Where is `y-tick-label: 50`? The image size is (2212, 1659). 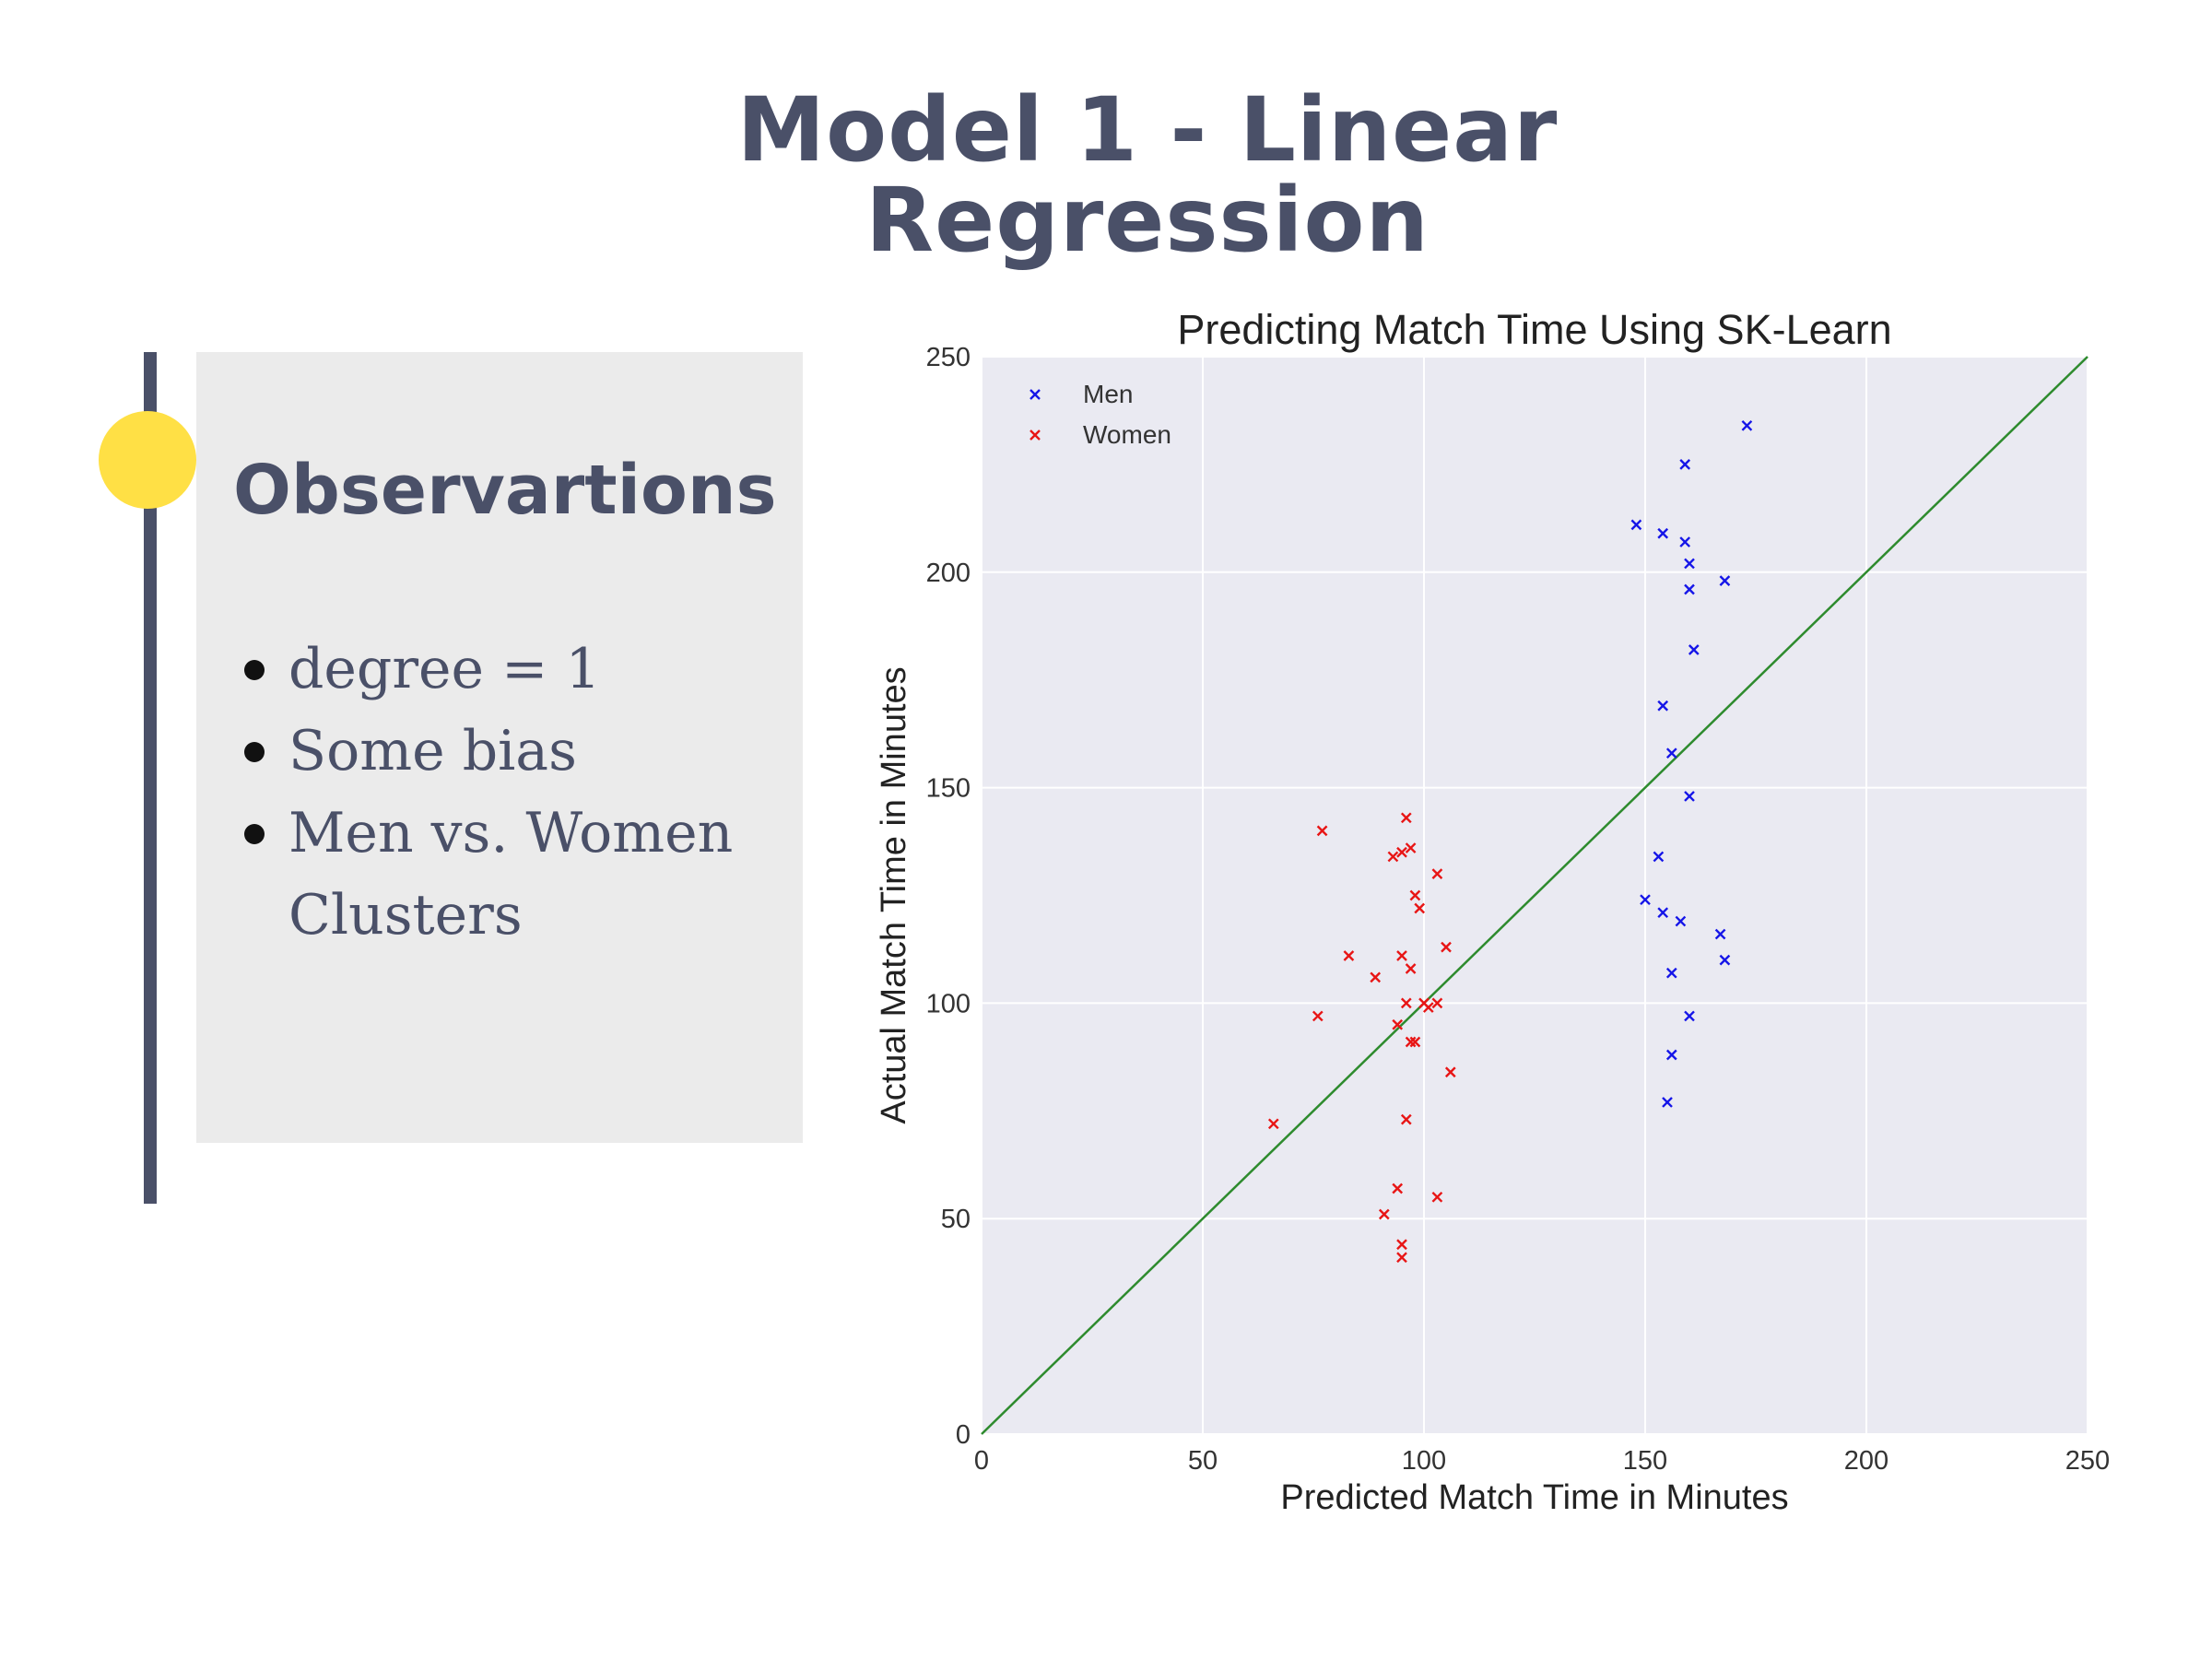
y-tick-label: 50 is located at coordinates (956, 1219).